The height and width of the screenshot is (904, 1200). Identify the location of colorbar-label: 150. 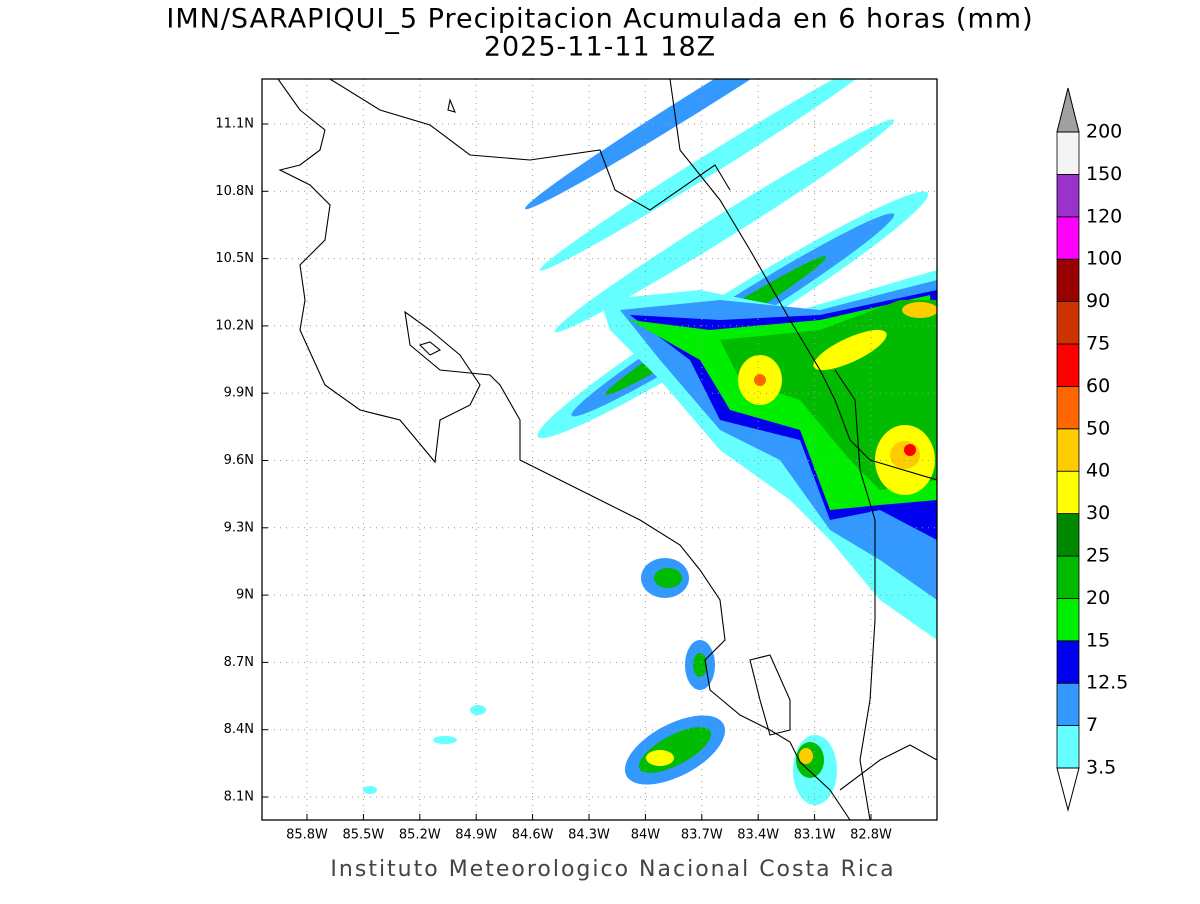
(1104, 174).